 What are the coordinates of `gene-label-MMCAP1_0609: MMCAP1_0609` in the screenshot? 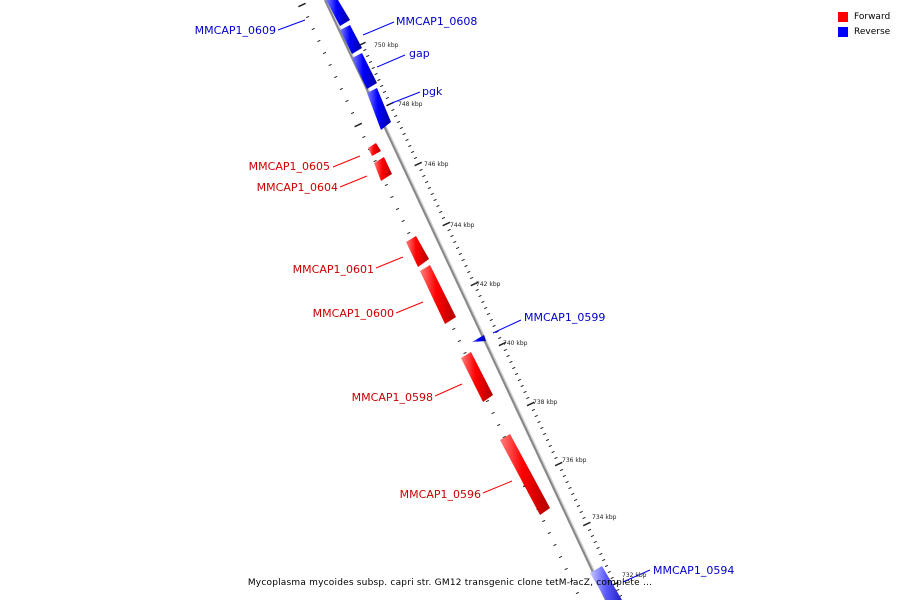 It's located at (235, 30).